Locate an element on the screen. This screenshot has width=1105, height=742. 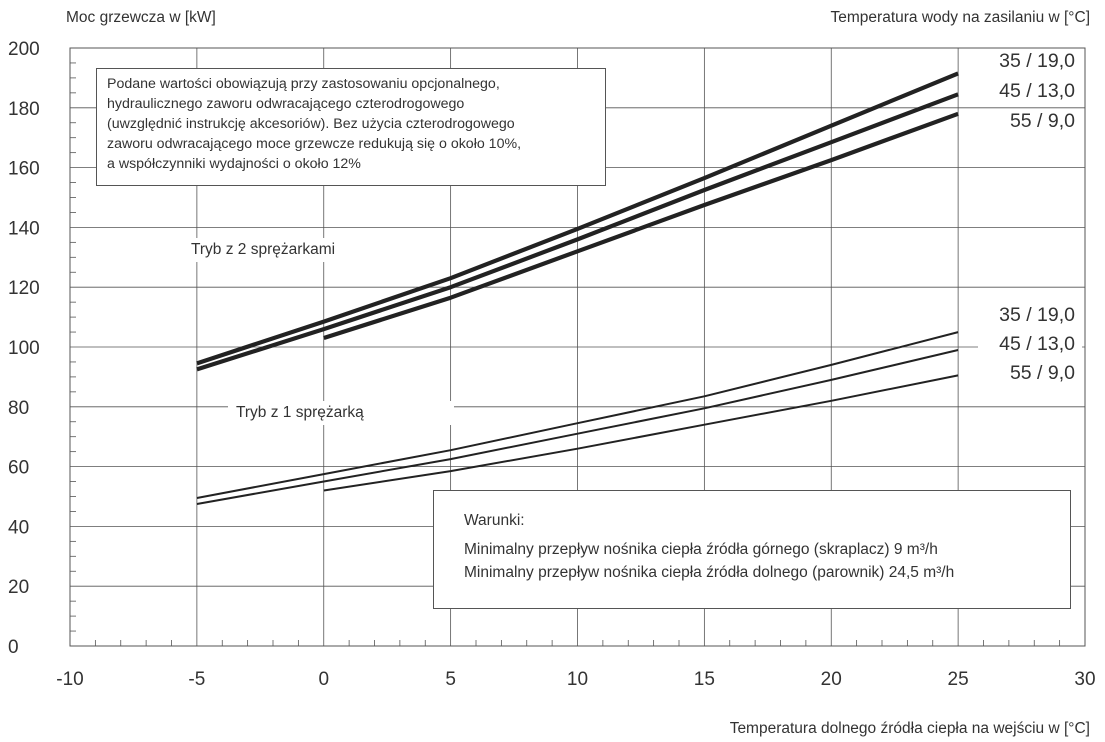
y-tick-label: 40 is located at coordinates (18, 527).